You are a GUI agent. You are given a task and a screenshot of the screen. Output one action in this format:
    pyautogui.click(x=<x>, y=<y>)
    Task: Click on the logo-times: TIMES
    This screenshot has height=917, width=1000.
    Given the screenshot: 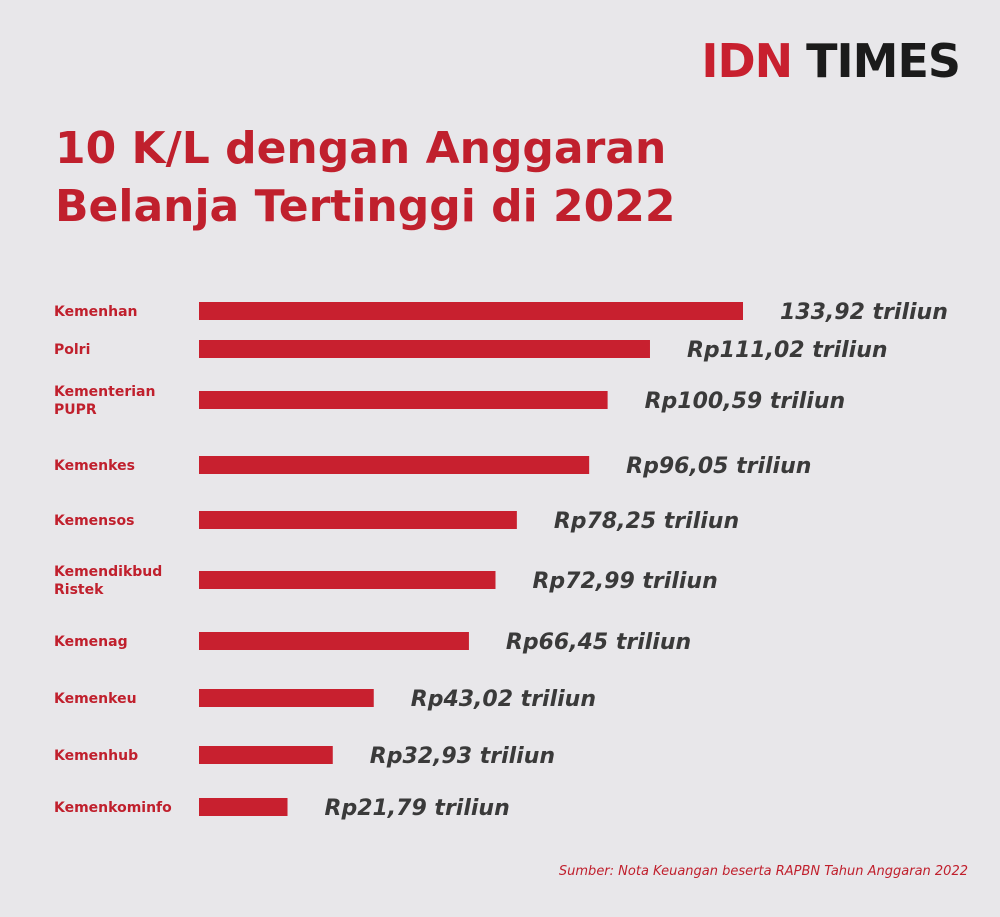 What is the action you would take?
    pyautogui.click(x=883, y=61)
    